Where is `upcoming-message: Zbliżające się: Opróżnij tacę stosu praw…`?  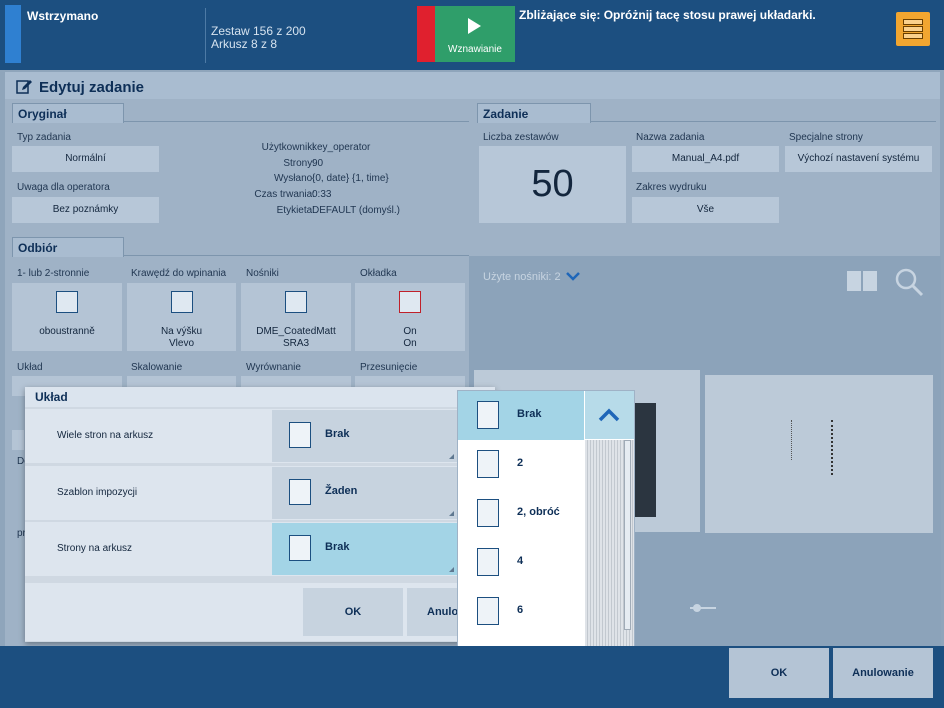
upcoming-message: Zbliżające się: Opróżnij tacę stosu praw… is located at coordinates (667, 15).